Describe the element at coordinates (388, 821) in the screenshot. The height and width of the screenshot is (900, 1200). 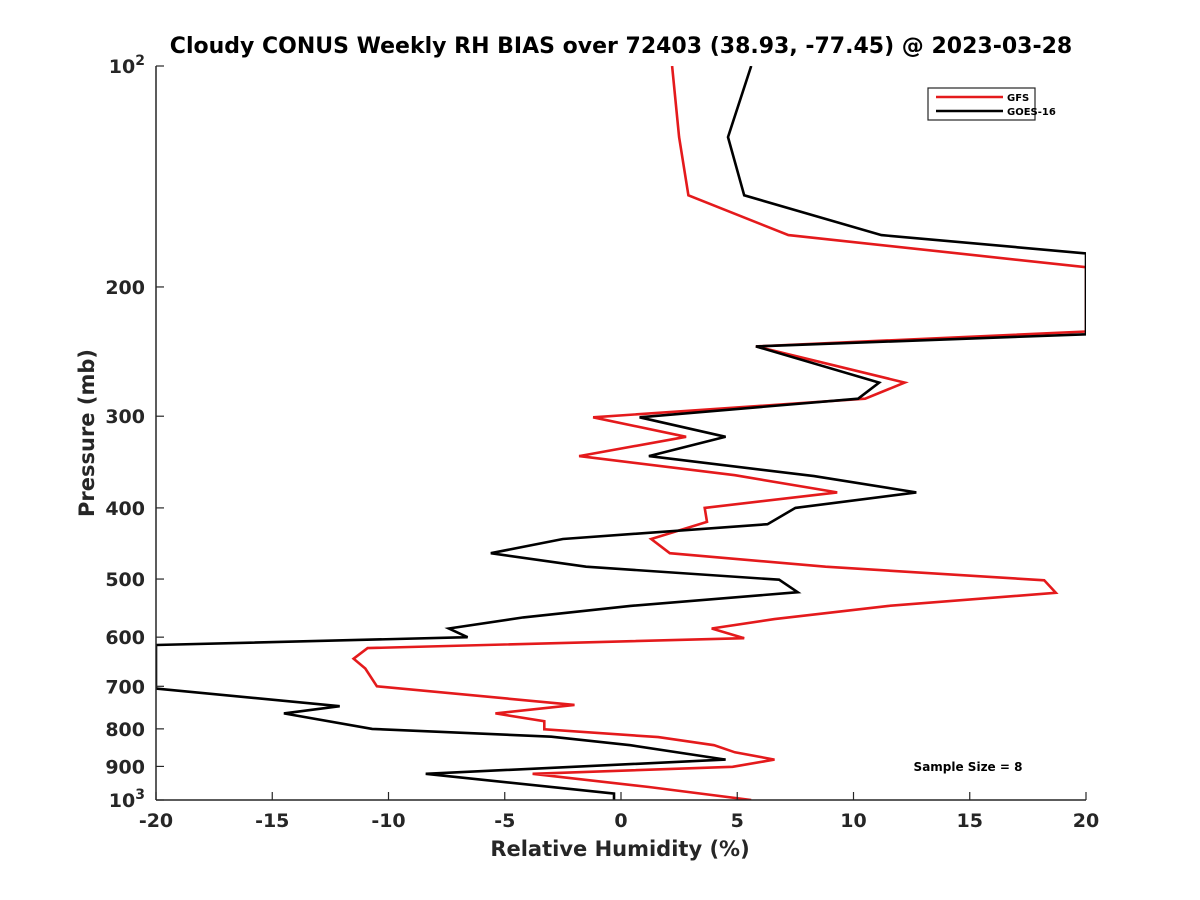
I see `x-tick-label: -10` at that location.